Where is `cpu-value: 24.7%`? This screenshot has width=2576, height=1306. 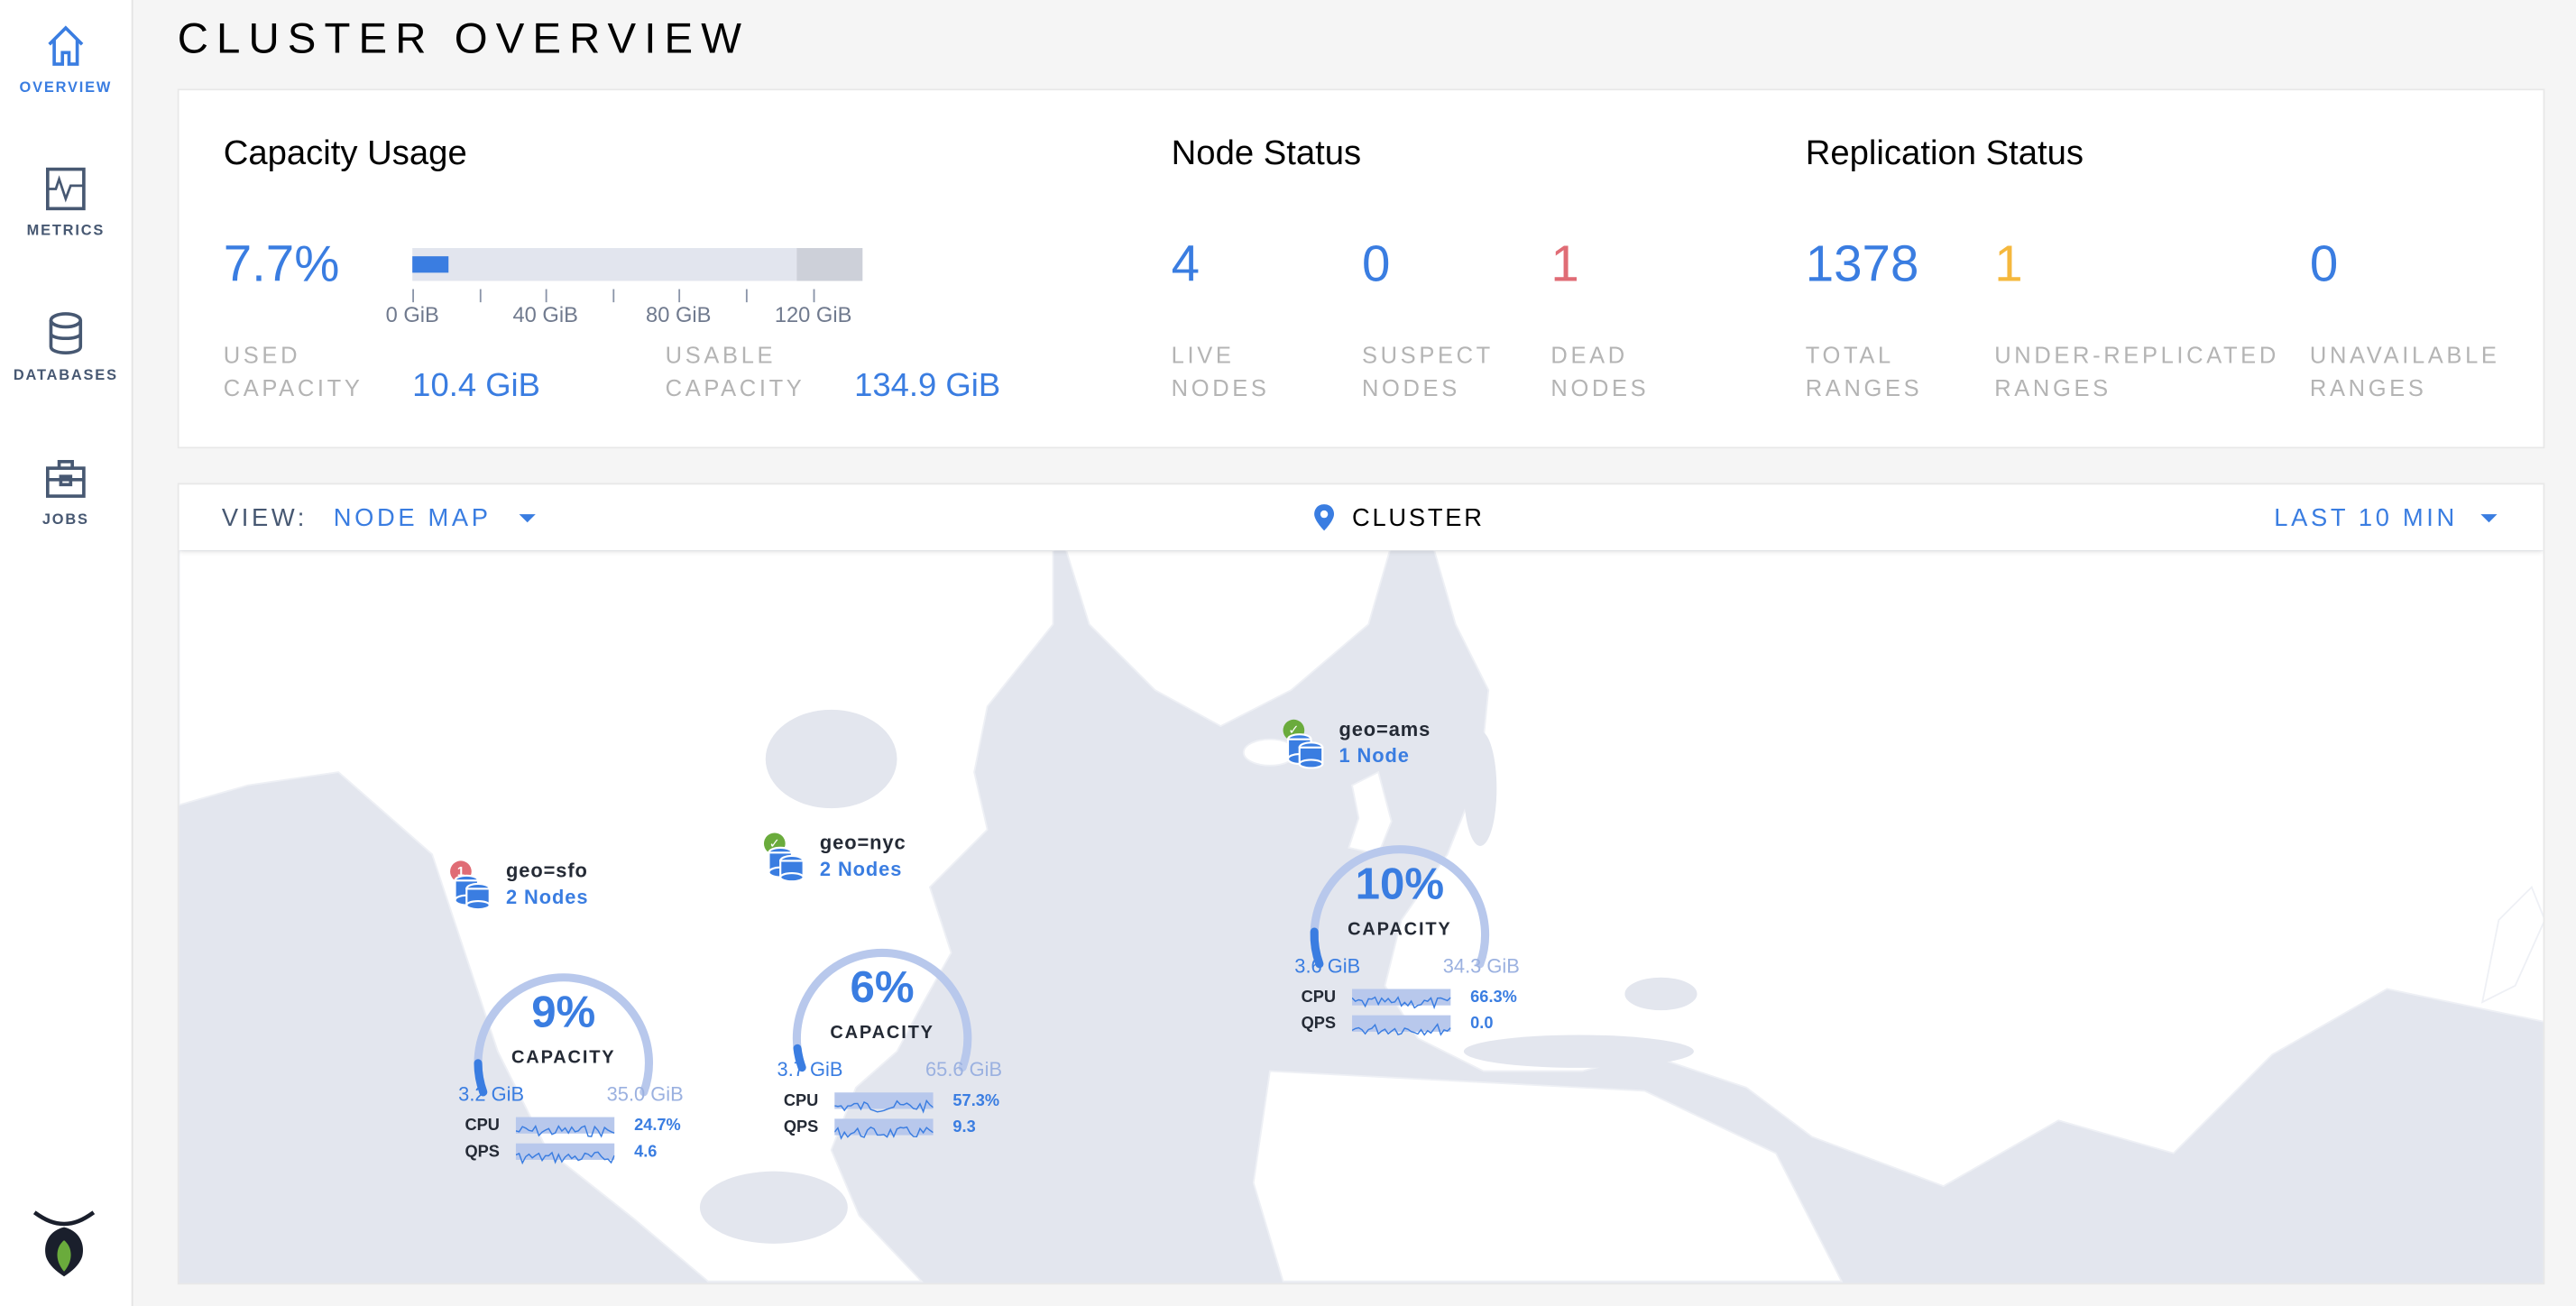 cpu-value: 24.7% is located at coordinates (657, 1126).